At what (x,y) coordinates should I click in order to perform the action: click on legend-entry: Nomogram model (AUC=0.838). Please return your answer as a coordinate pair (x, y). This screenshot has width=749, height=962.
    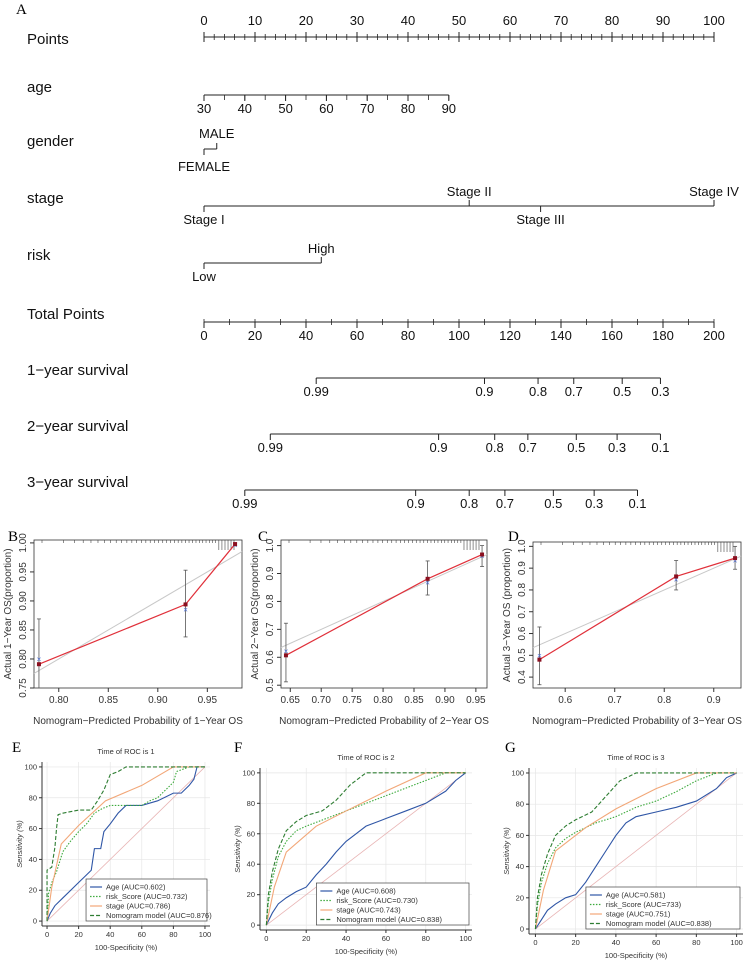
    Looking at the image, I should click on (659, 923).